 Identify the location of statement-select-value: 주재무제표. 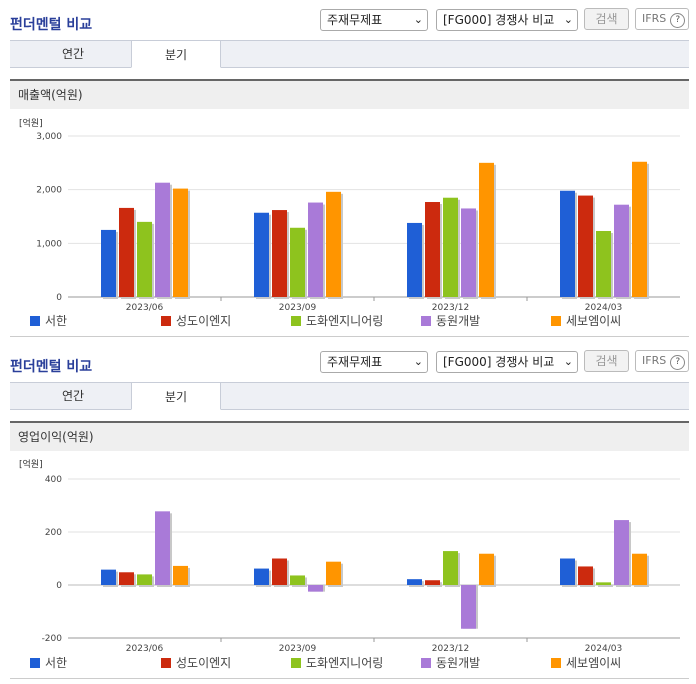
(355, 362).